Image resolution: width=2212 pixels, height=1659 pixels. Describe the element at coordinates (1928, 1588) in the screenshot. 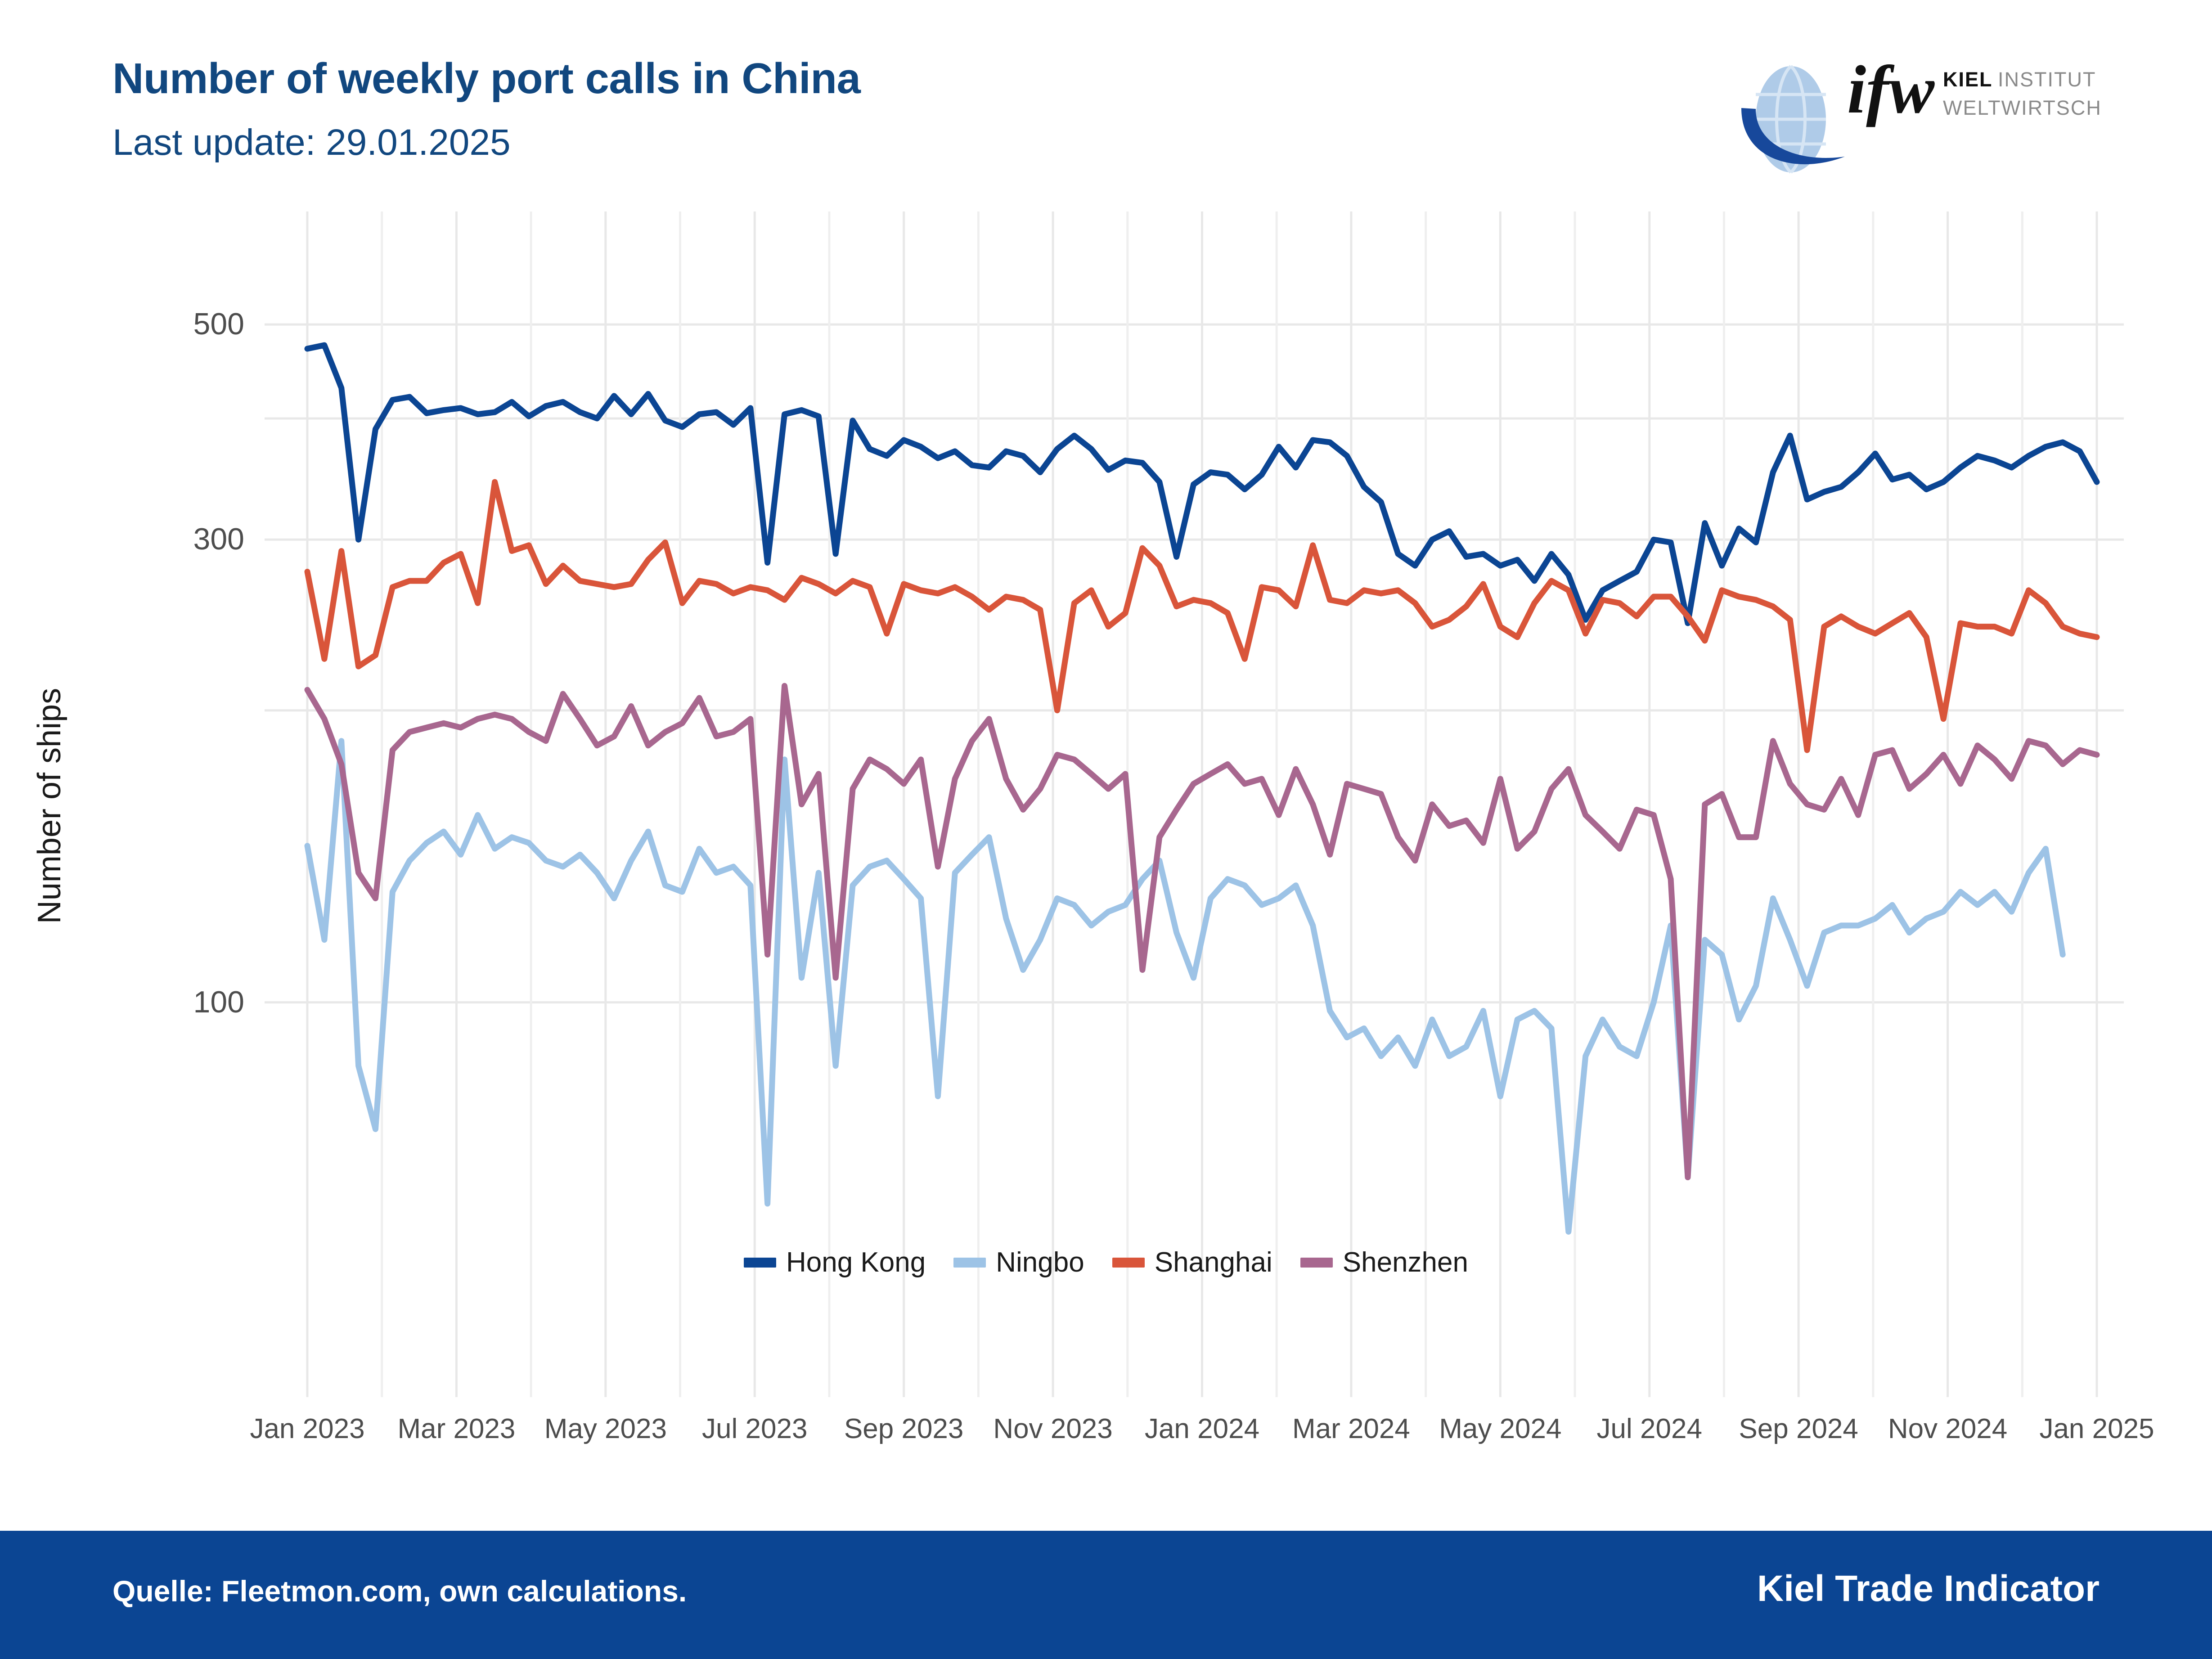

I see `brand-label: Kiel Trade Indicator` at that location.